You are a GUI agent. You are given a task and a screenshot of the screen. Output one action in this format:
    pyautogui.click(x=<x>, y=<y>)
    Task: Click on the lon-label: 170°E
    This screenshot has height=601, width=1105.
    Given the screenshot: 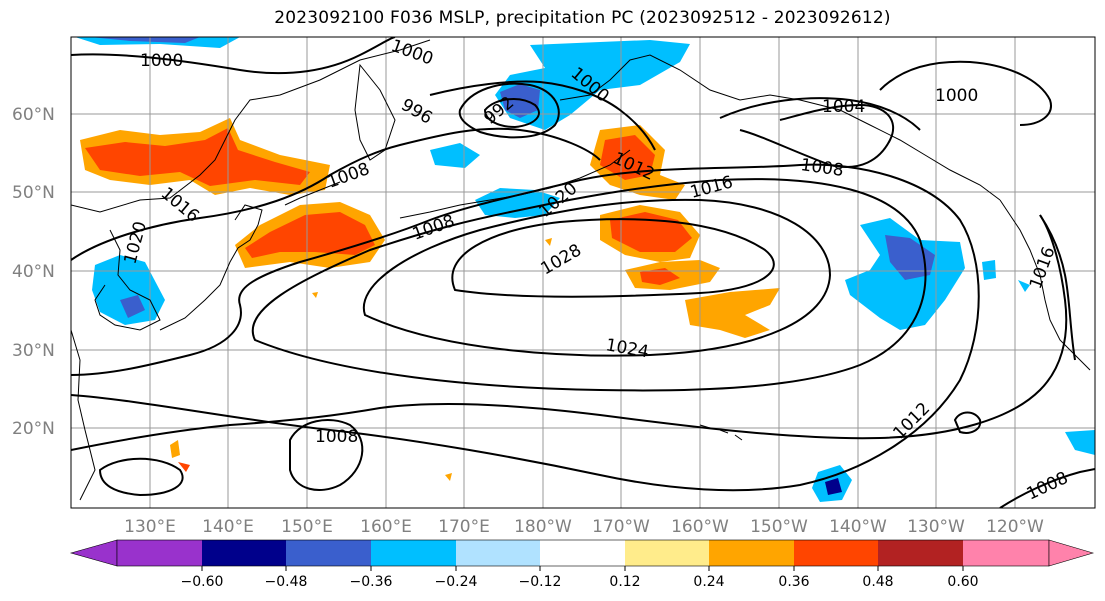 What is the action you would take?
    pyautogui.click(x=464, y=527)
    